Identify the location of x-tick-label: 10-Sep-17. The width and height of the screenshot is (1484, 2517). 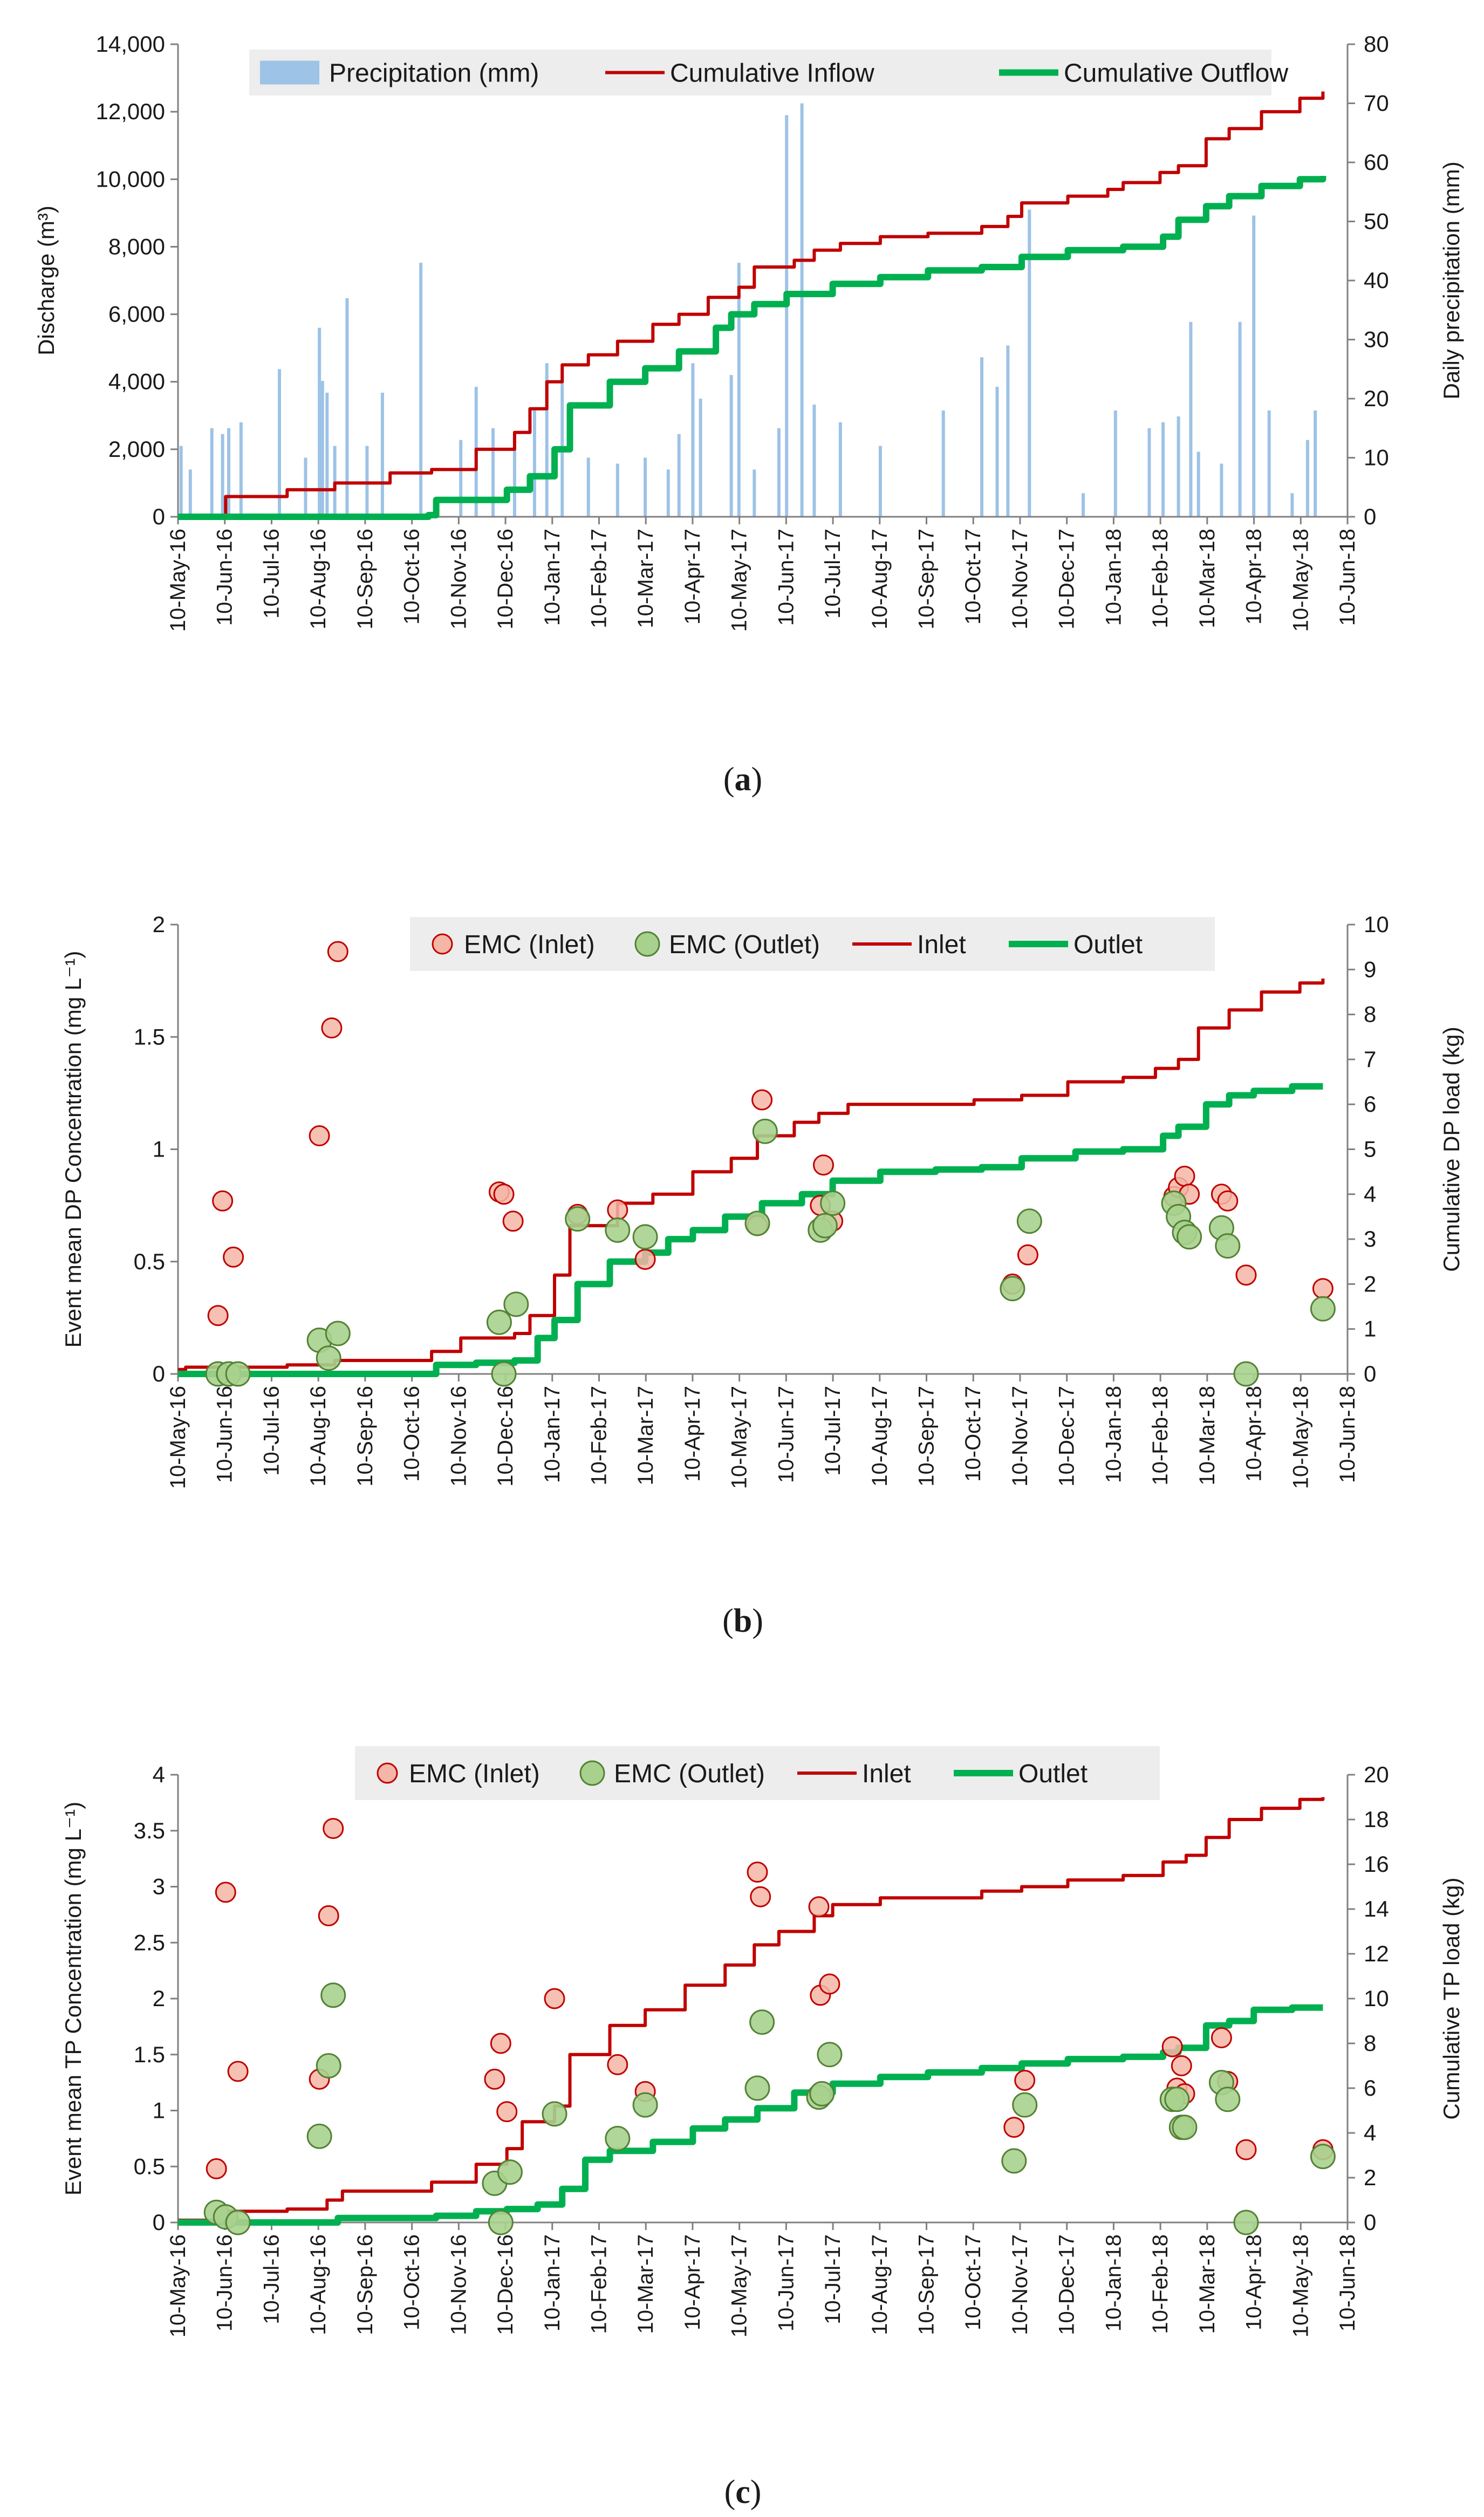
(927, 579).